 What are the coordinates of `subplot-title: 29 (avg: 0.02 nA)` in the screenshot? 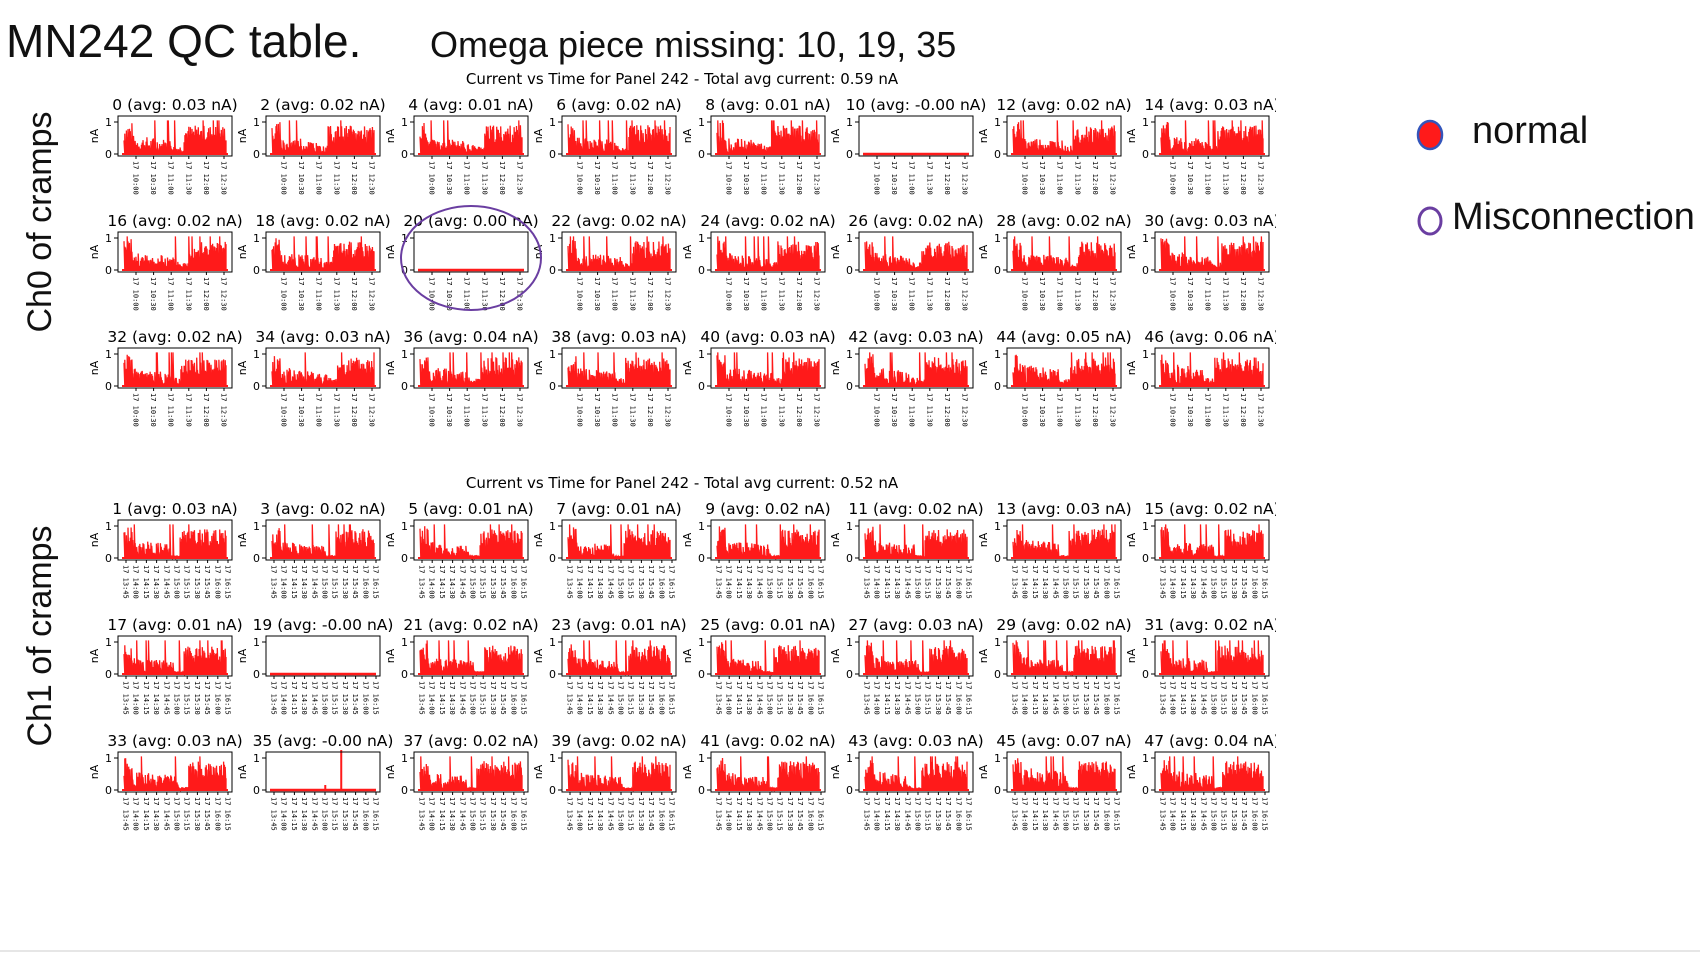 It's located at (1063, 625).